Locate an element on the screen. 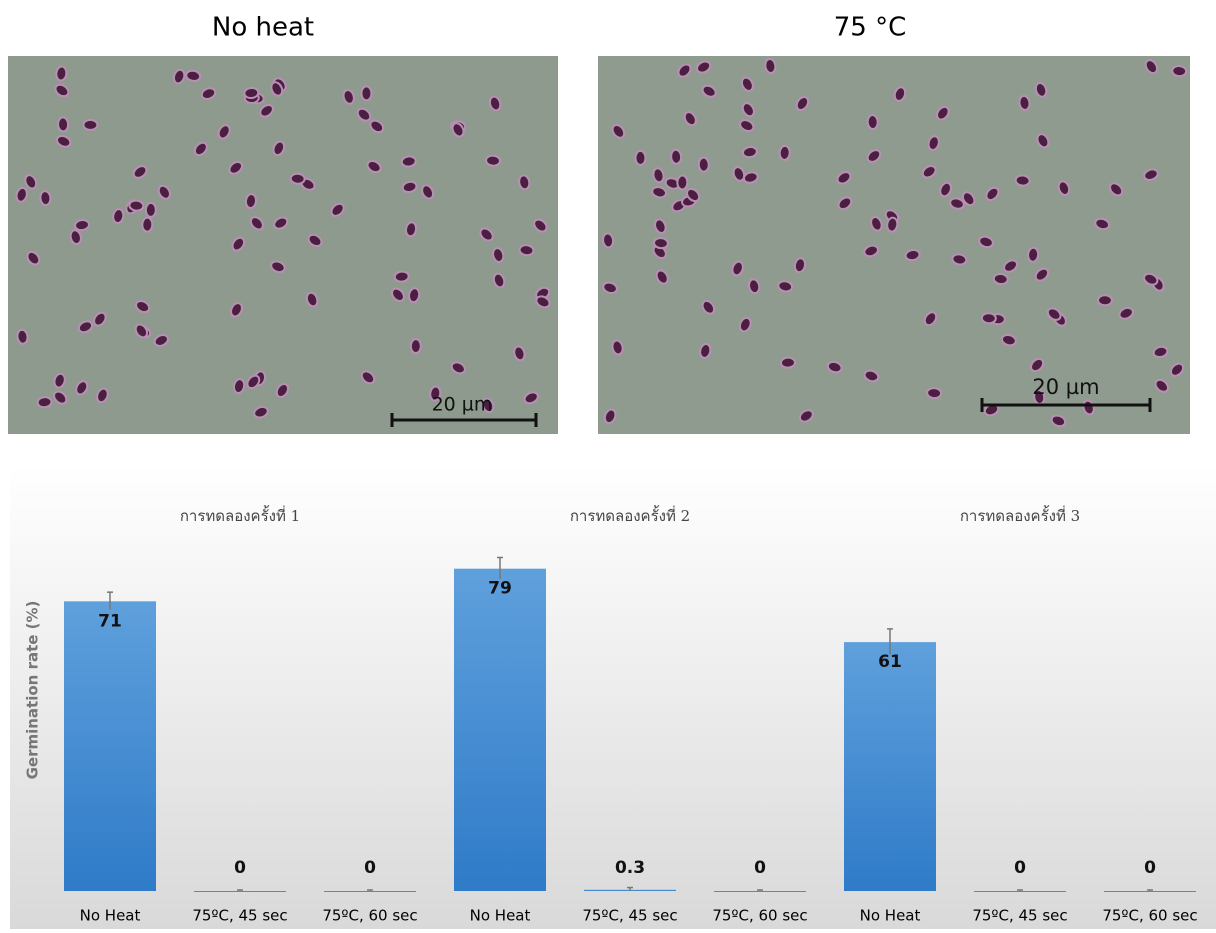 The height and width of the screenshot is (933, 1216). x-tick-label: 75ºC, 60 sec is located at coordinates (369, 916).